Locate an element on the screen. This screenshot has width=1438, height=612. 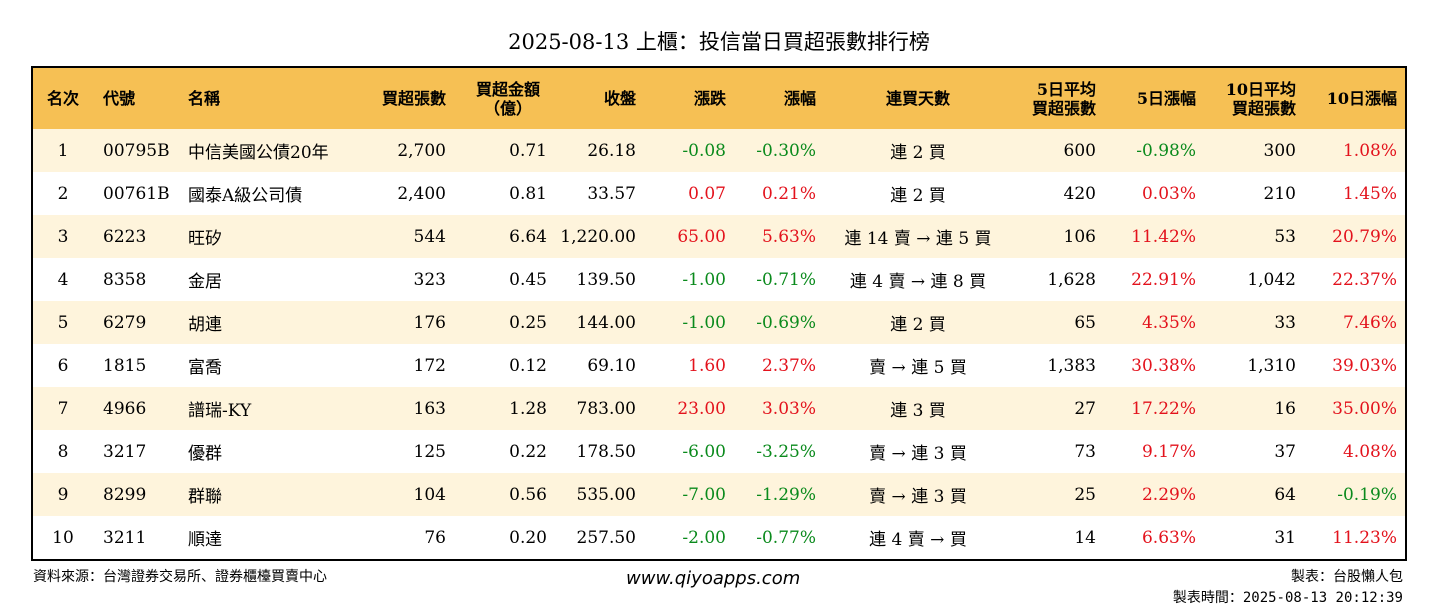
cell-code: 6223 is located at coordinates (125, 236).